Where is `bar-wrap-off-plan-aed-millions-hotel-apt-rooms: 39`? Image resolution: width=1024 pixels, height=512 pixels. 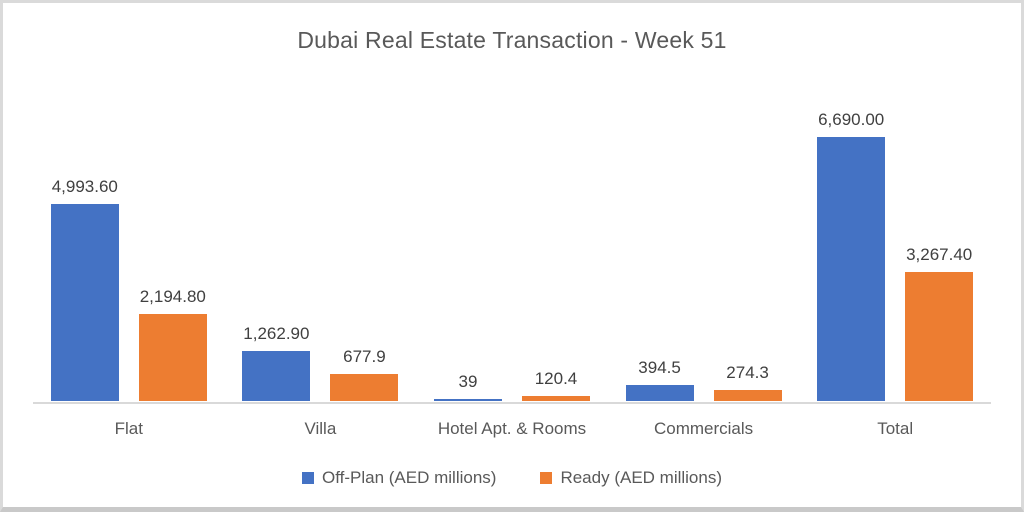
bar-wrap-off-plan-aed-millions-hotel-apt-rooms: 39 is located at coordinates (467, 251).